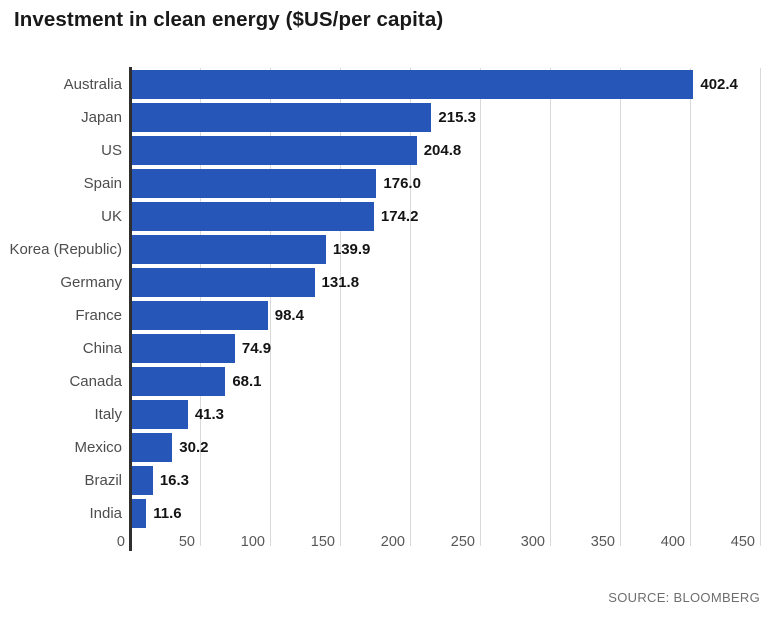  What do you see at coordinates (65, 249) in the screenshot?
I see `category-label: Korea (Republic)` at bounding box center [65, 249].